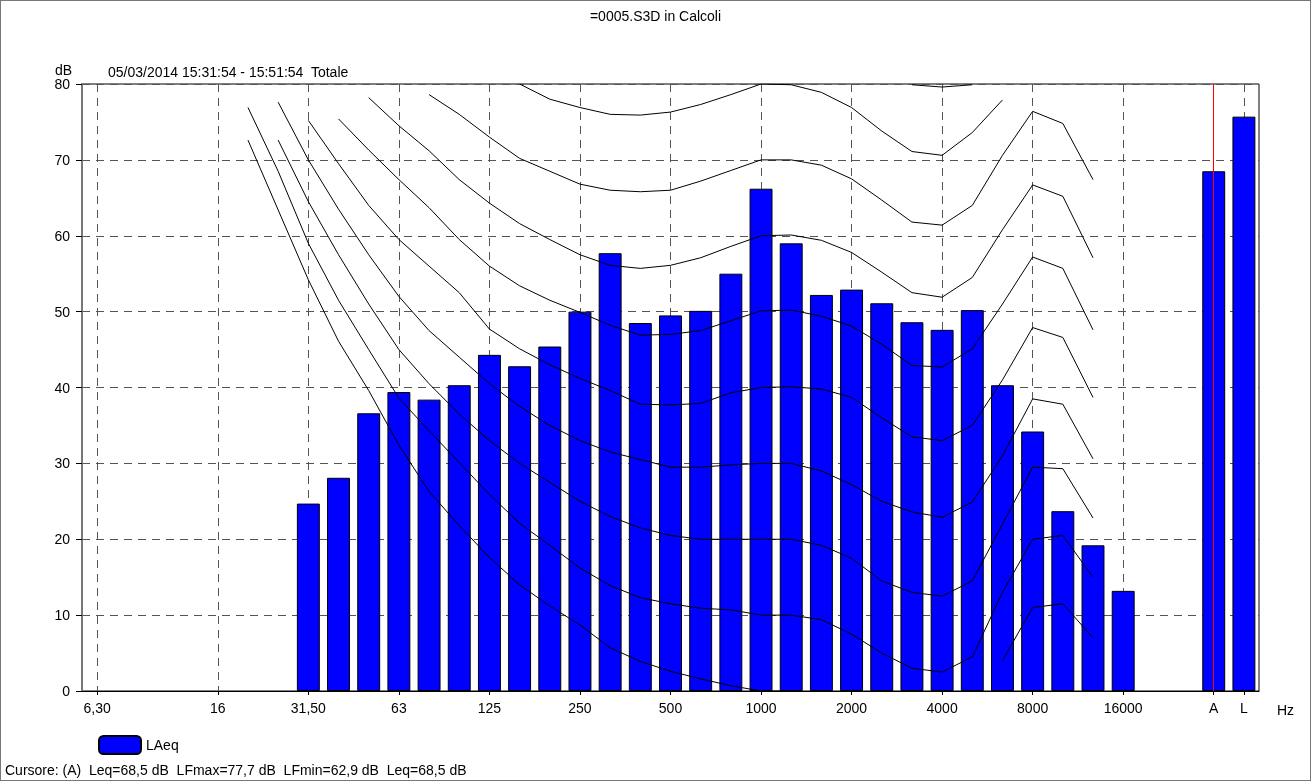 The image size is (1311, 781). I want to click on x-tick-label: A, so click(1214, 708).